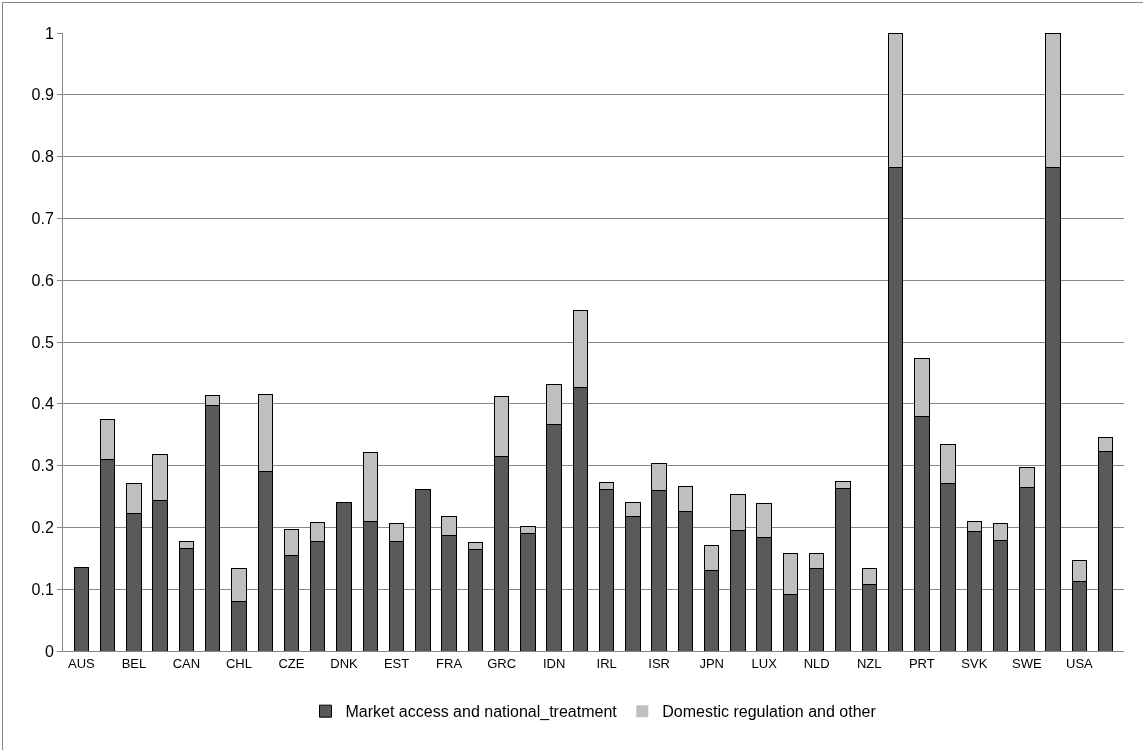 Image resolution: width=1145 pixels, height=752 pixels. Describe the element at coordinates (449, 663) in the screenshot. I see `x-tick-label: FRA` at that location.